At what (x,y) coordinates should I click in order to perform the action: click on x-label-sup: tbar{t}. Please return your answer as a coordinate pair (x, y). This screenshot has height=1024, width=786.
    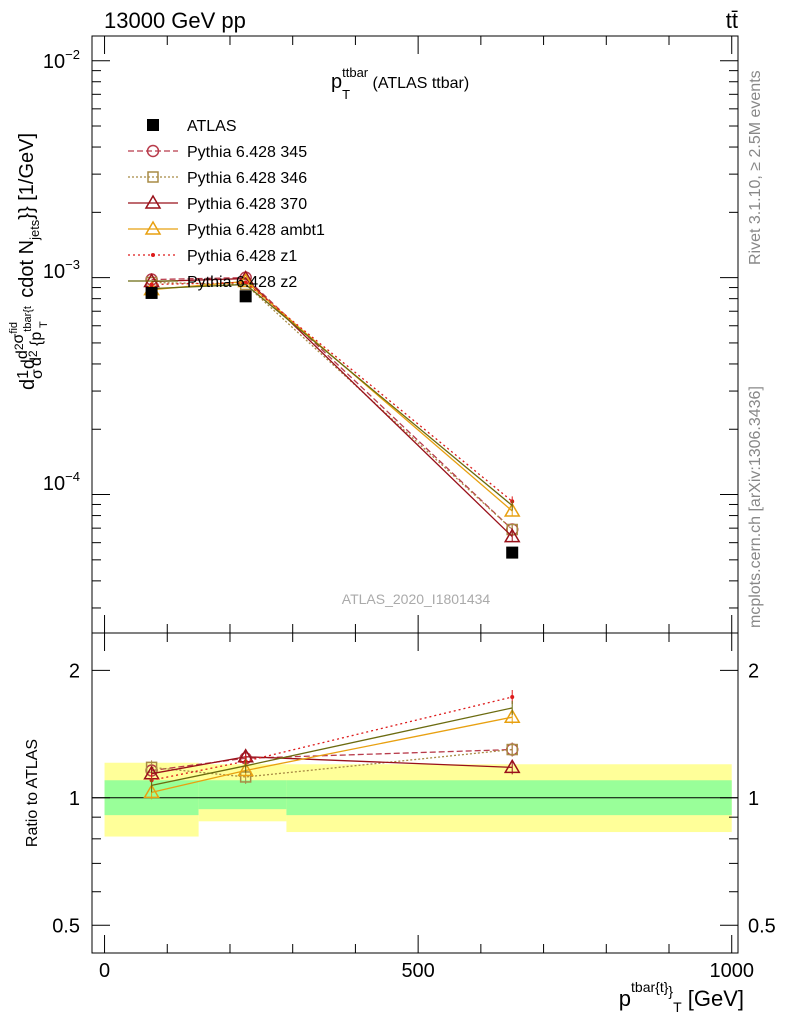
    Looking at the image, I should click on (650, 987).